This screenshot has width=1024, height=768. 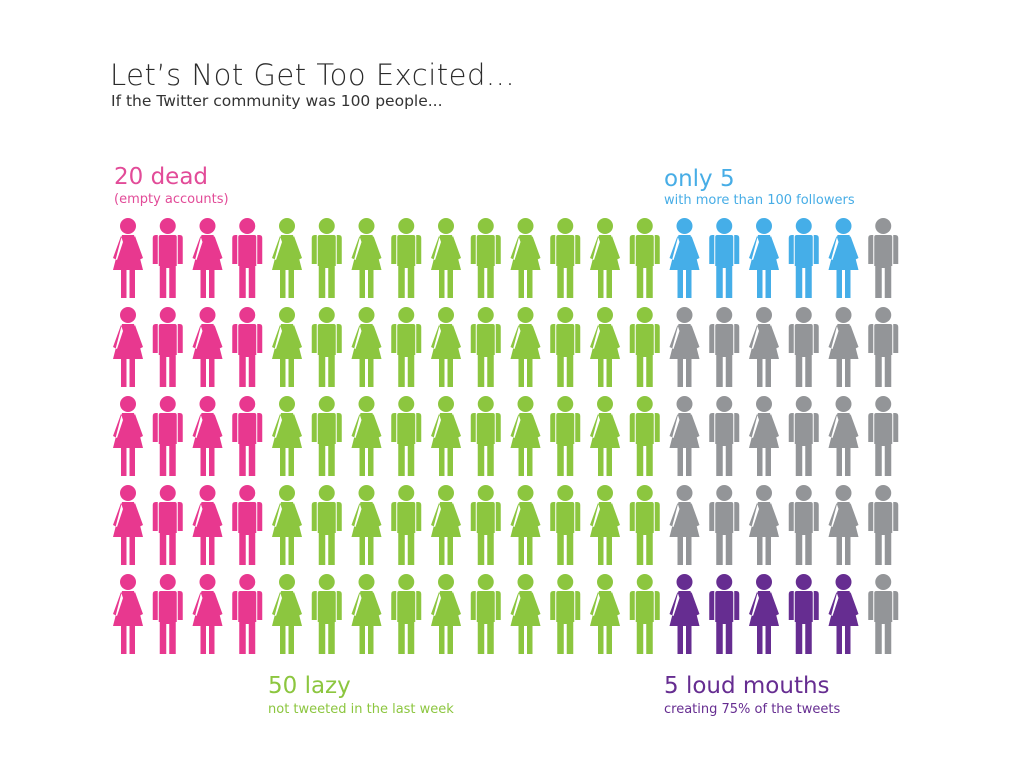 I want to click on followers-sublabel: with more than 100 followers, so click(x=759, y=200).